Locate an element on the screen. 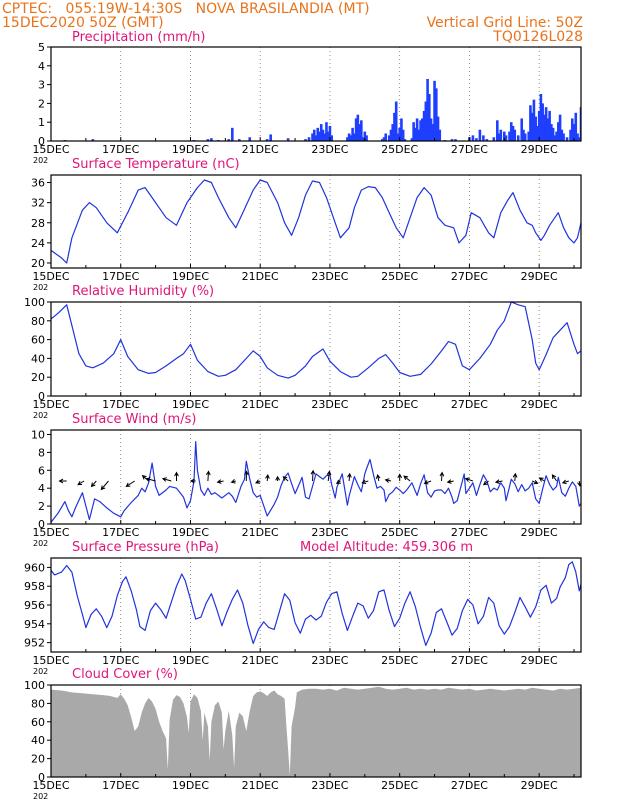 The height and width of the screenshot is (800, 618). pres-ytick-label: 952 is located at coordinates (34, 643).